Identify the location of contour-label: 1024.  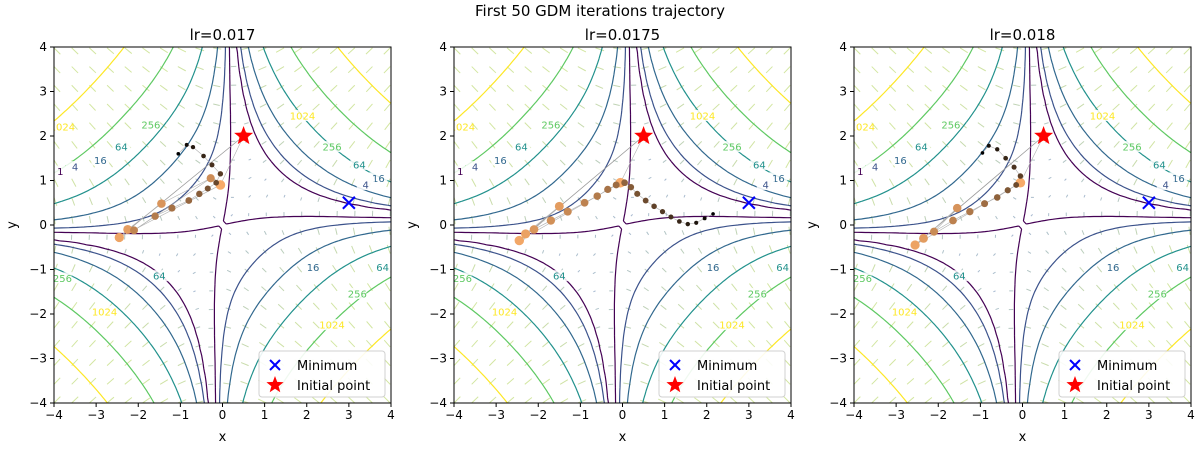
(504, 312).